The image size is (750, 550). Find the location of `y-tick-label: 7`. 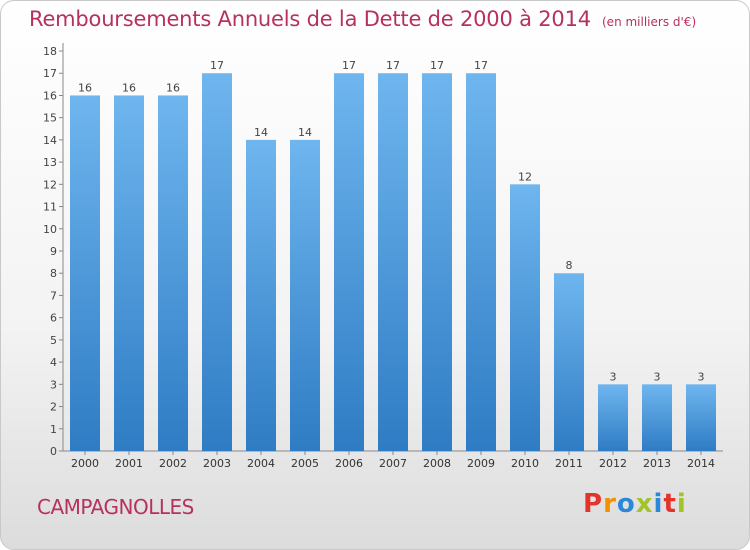

y-tick-label: 7 is located at coordinates (53, 295).